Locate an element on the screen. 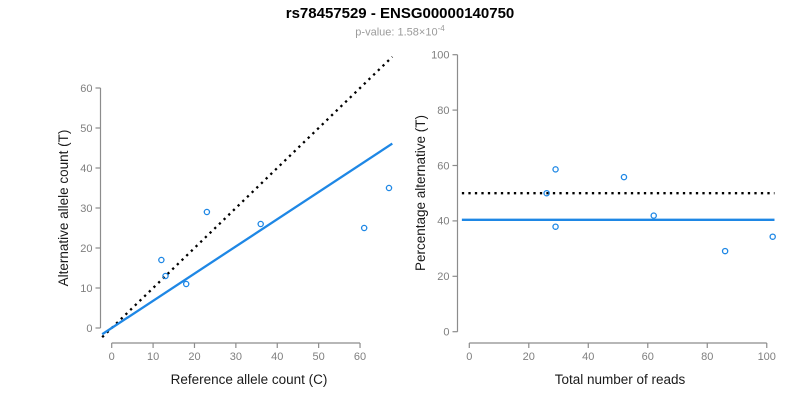  x-tick-label: 50 is located at coordinates (319, 357).